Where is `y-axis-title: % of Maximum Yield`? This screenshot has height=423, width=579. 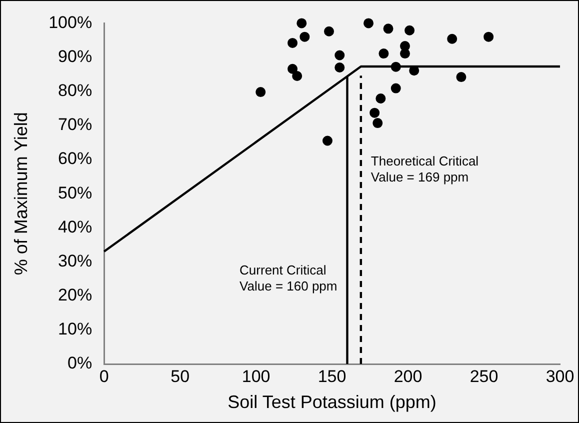
y-axis-title: % of Maximum Yield is located at coordinates (20, 194).